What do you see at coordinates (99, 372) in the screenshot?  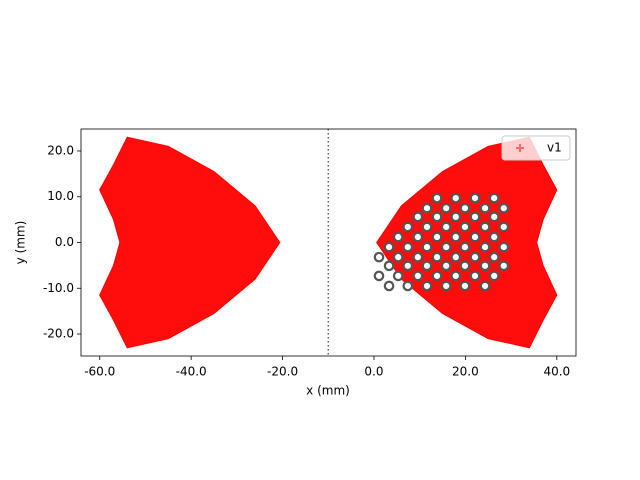 I see `x-tick-label: -60.0` at bounding box center [99, 372].